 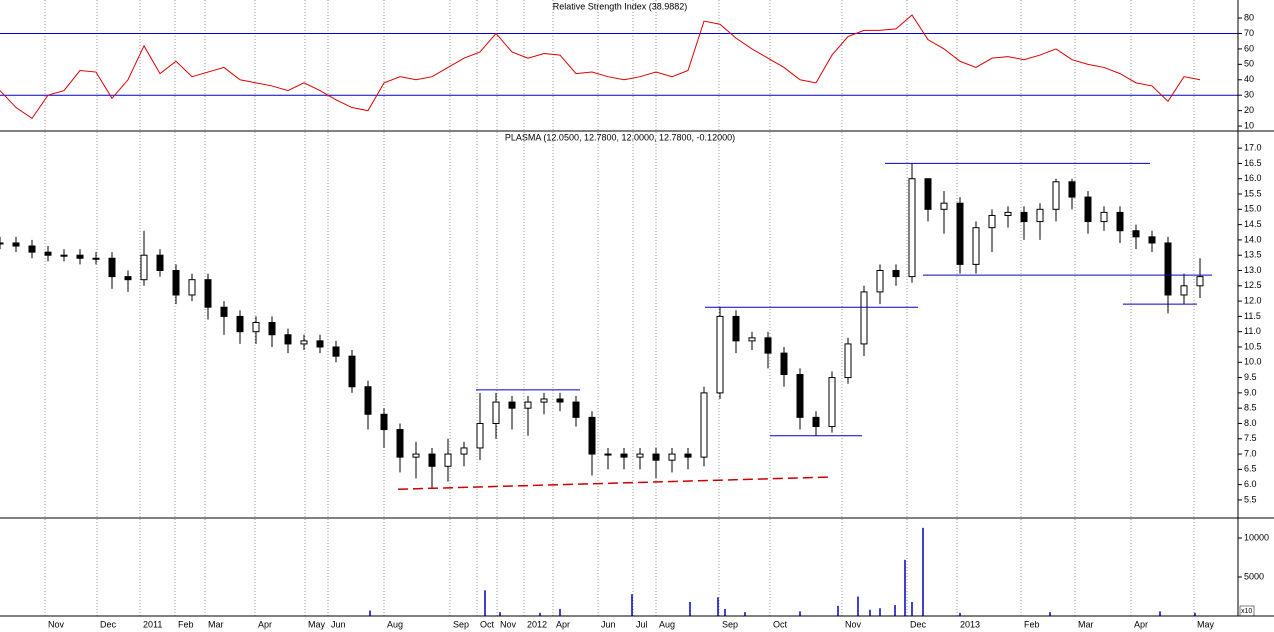 I want to click on y-tick-label: 10.0, so click(x=1253, y=362).